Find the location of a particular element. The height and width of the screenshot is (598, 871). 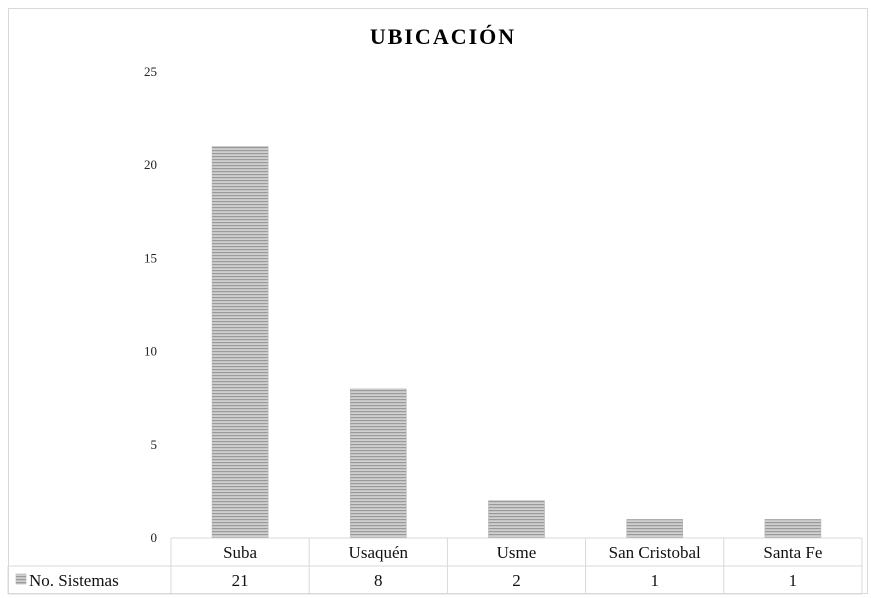

value-label: 2 is located at coordinates (516, 580).